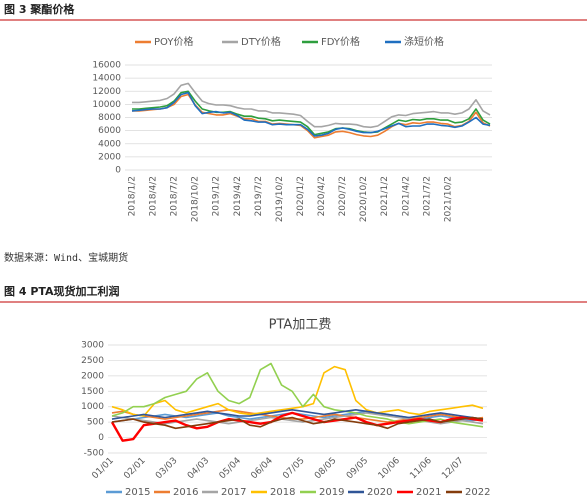  Describe the element at coordinates (282, 492) in the screenshot. I see `legend-label: 2018` at that location.